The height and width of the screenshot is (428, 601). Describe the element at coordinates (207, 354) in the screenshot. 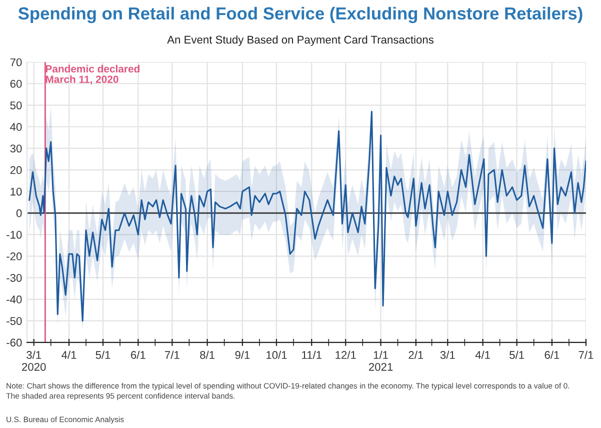

I see `x-tick-label: 8/1` at that location.